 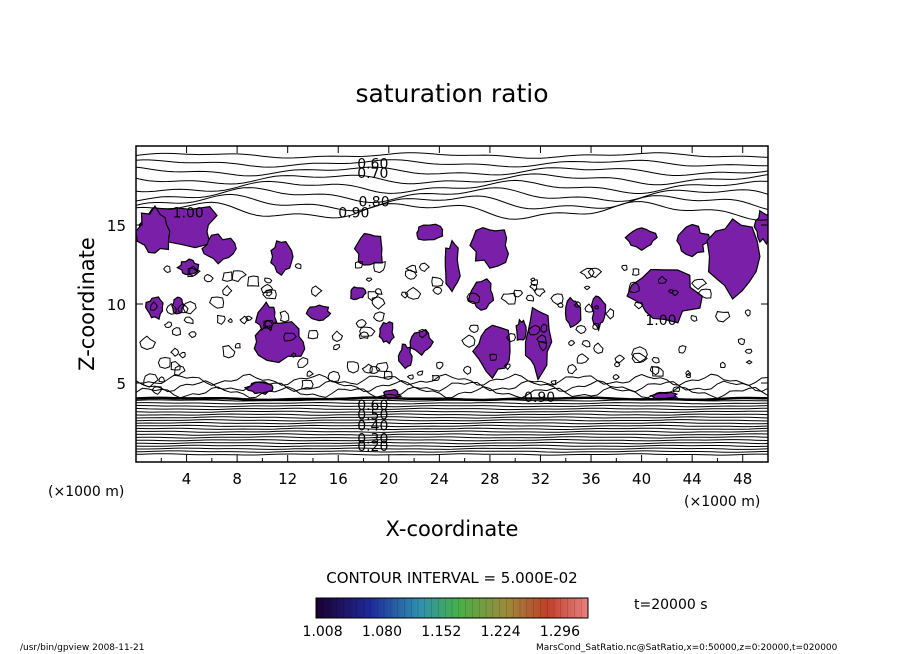 What do you see at coordinates (82, 648) in the screenshot?
I see `footer-left: /usr/bin/gpview 2008-11-21` at bounding box center [82, 648].